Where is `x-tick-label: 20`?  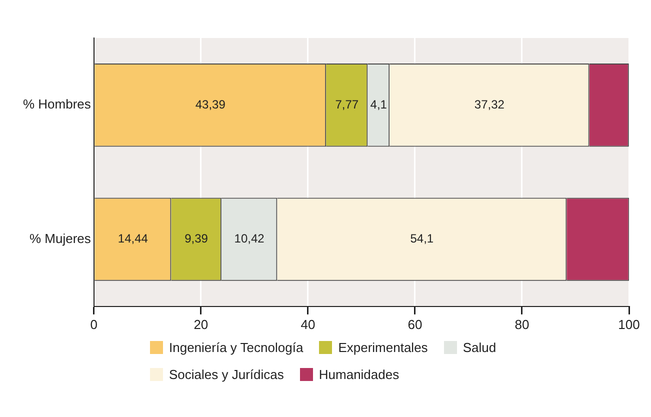 x-tick-label: 20 is located at coordinates (201, 324).